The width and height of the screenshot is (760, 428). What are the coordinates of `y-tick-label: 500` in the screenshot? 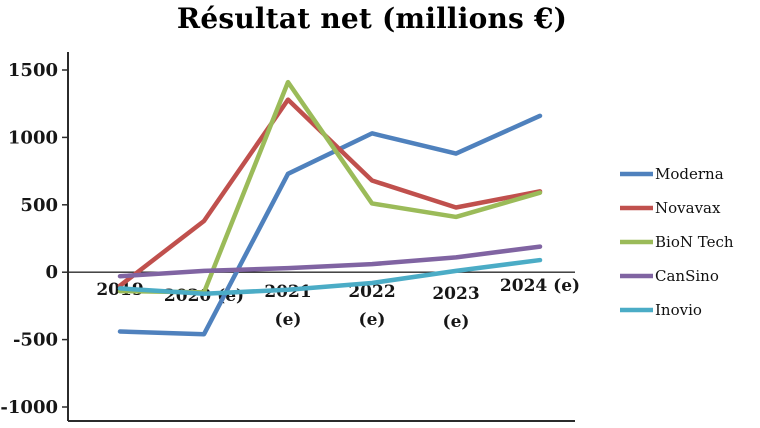 It's located at (39, 205).